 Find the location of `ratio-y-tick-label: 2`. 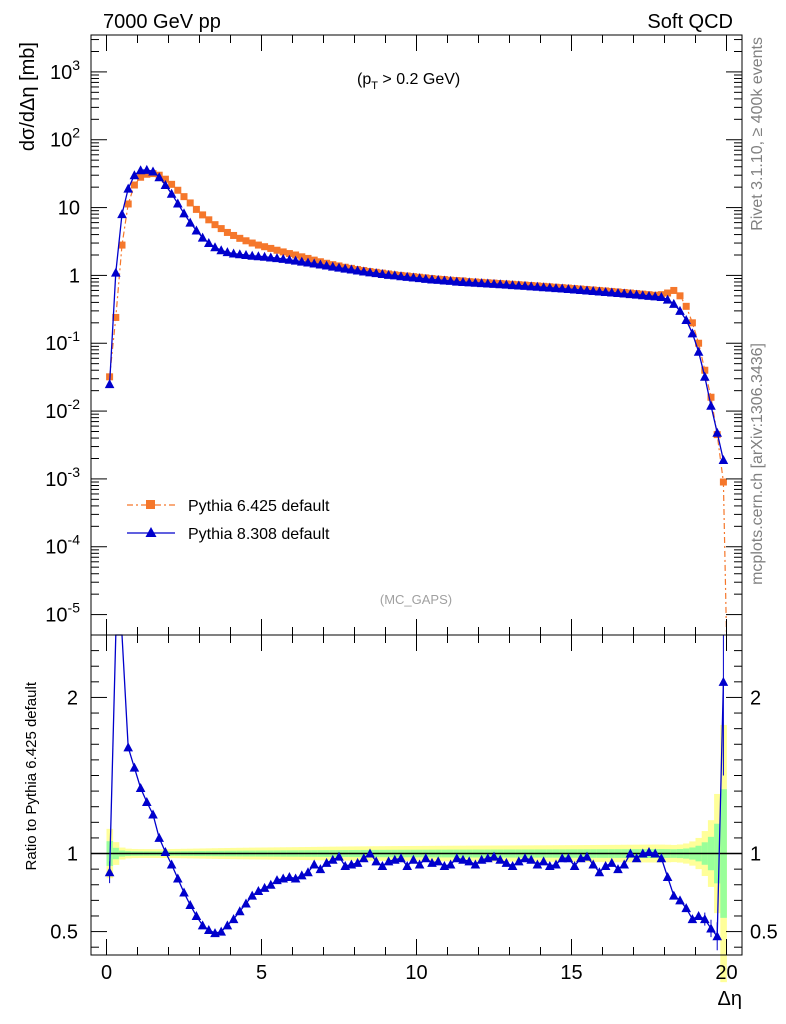

ratio-y-tick-label: 2 is located at coordinates (72, 698).